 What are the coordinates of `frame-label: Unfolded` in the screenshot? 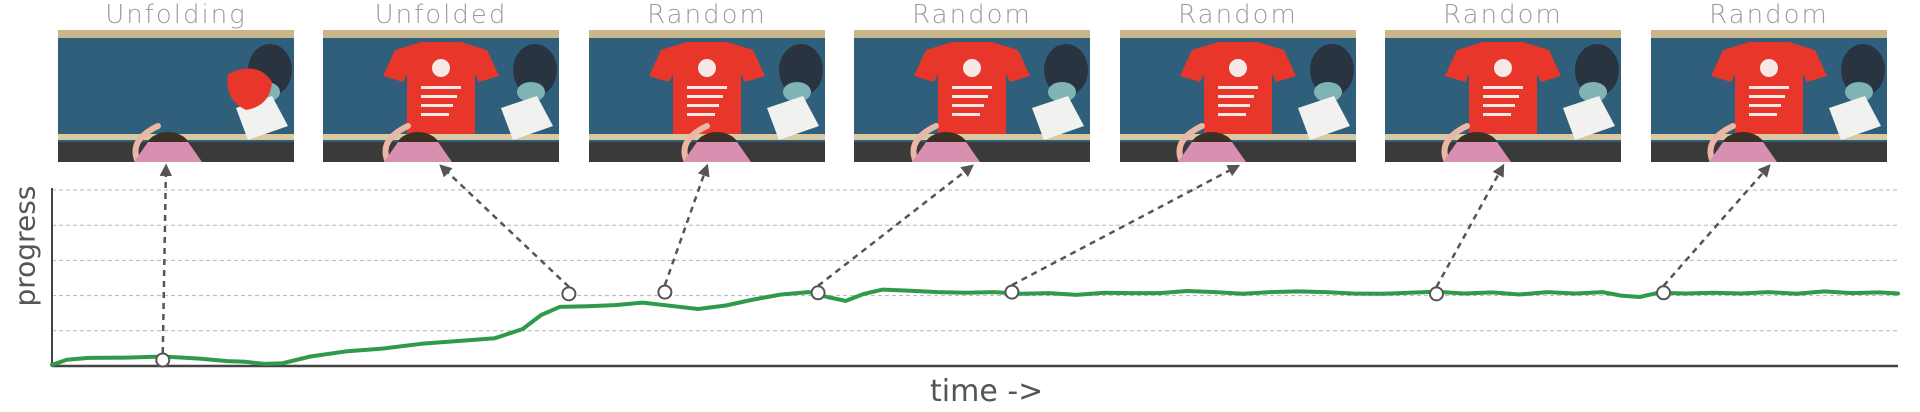 It's located at (441, 15).